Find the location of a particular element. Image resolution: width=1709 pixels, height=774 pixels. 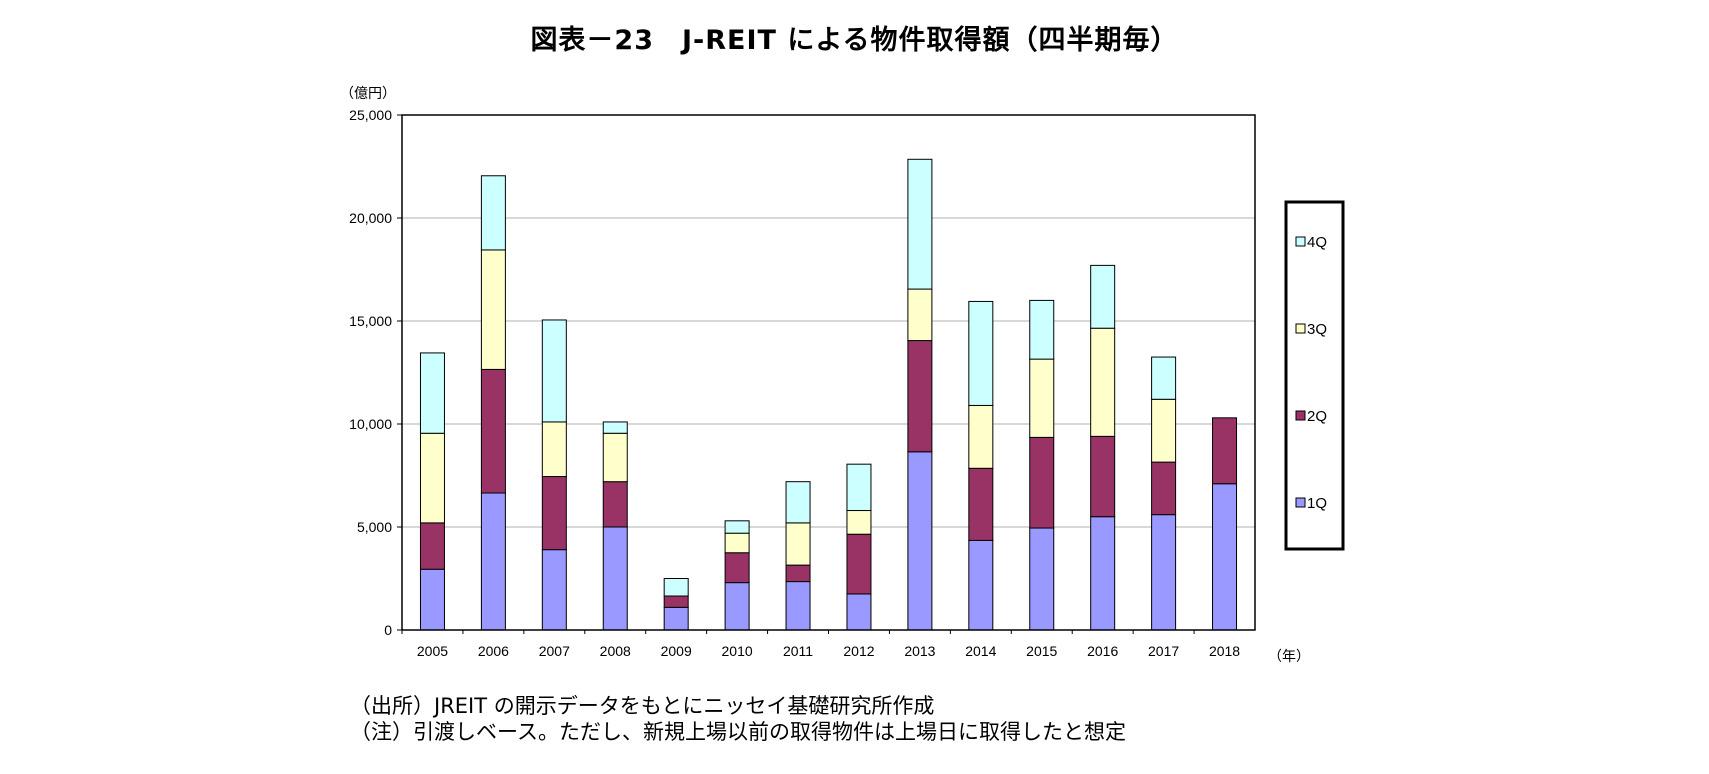

x-tick-label: 2014 is located at coordinates (980, 651).